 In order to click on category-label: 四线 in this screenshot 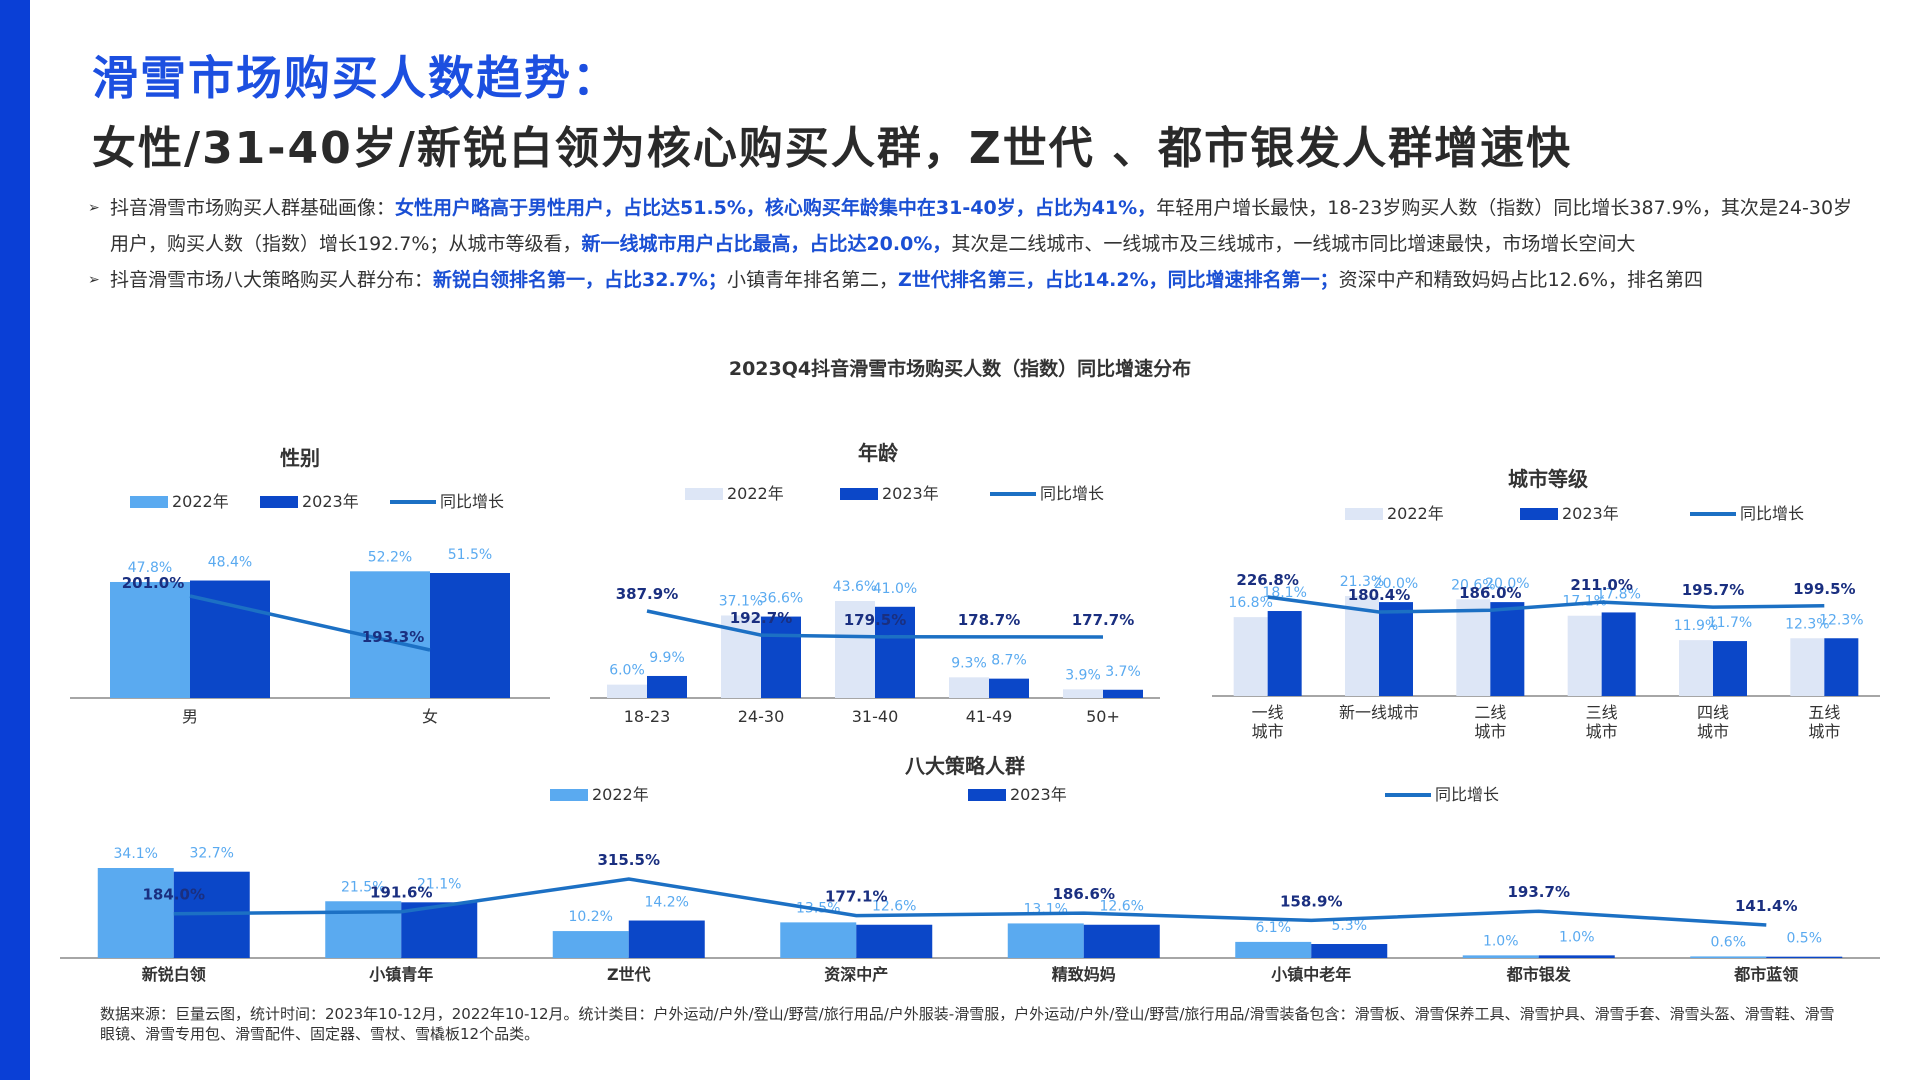, I will do `click(1713, 712)`.